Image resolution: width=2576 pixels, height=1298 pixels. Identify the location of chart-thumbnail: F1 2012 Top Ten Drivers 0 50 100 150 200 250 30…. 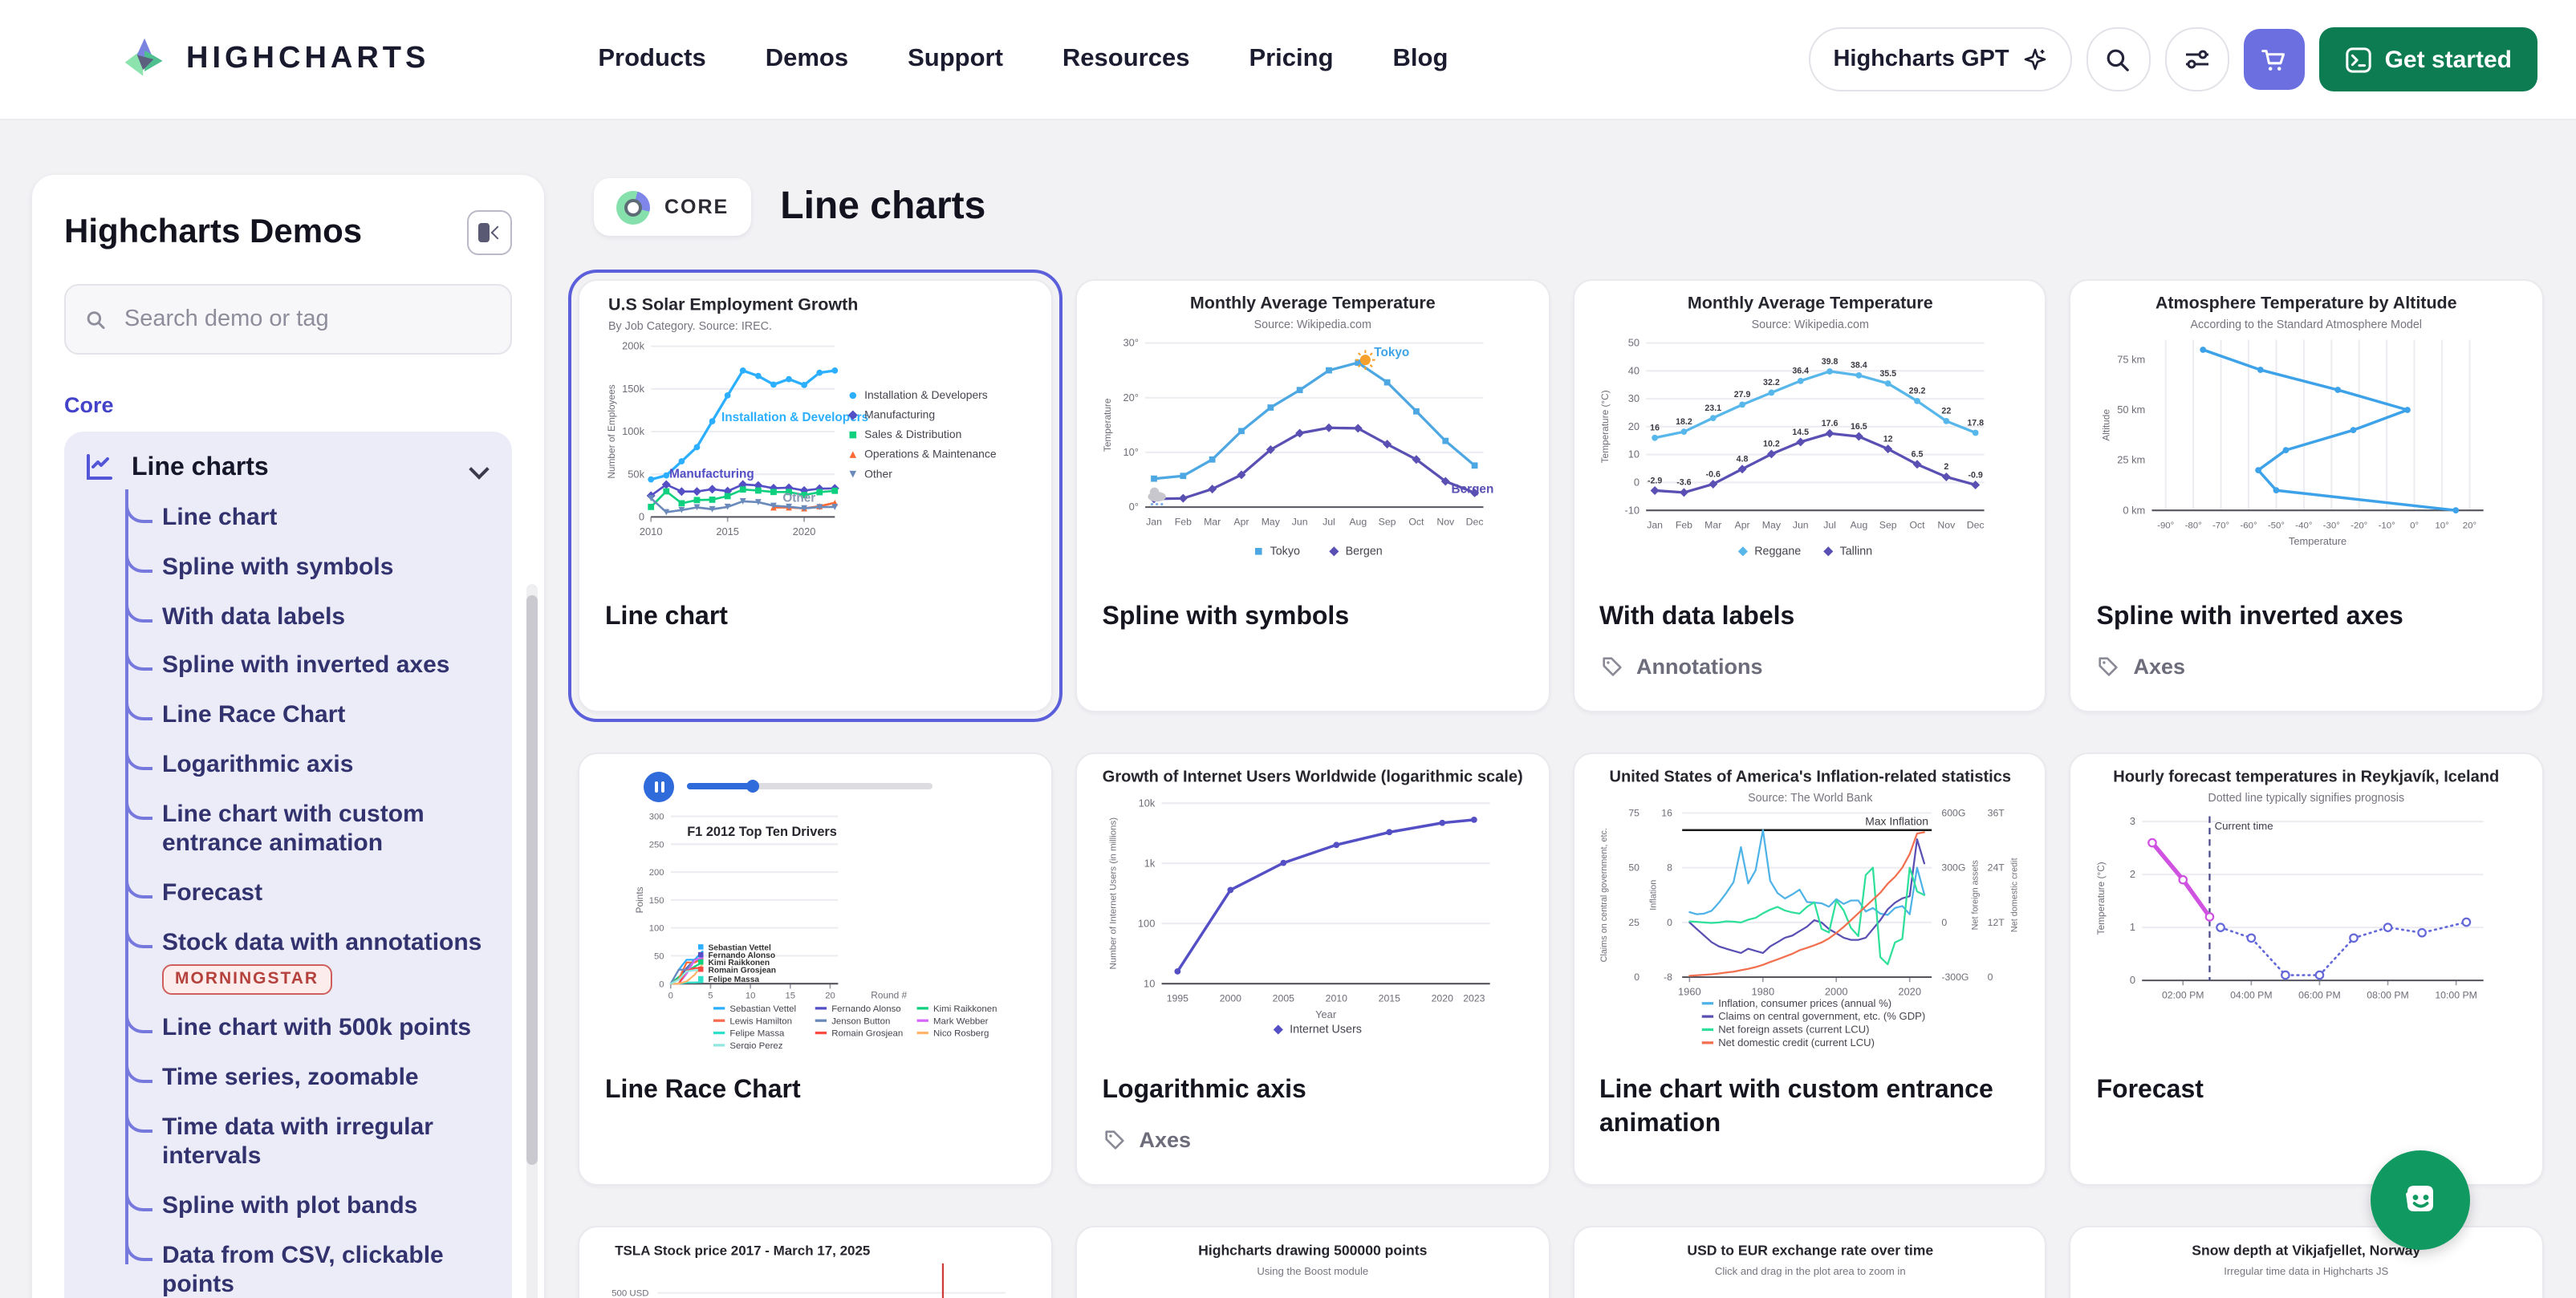
(815, 904).